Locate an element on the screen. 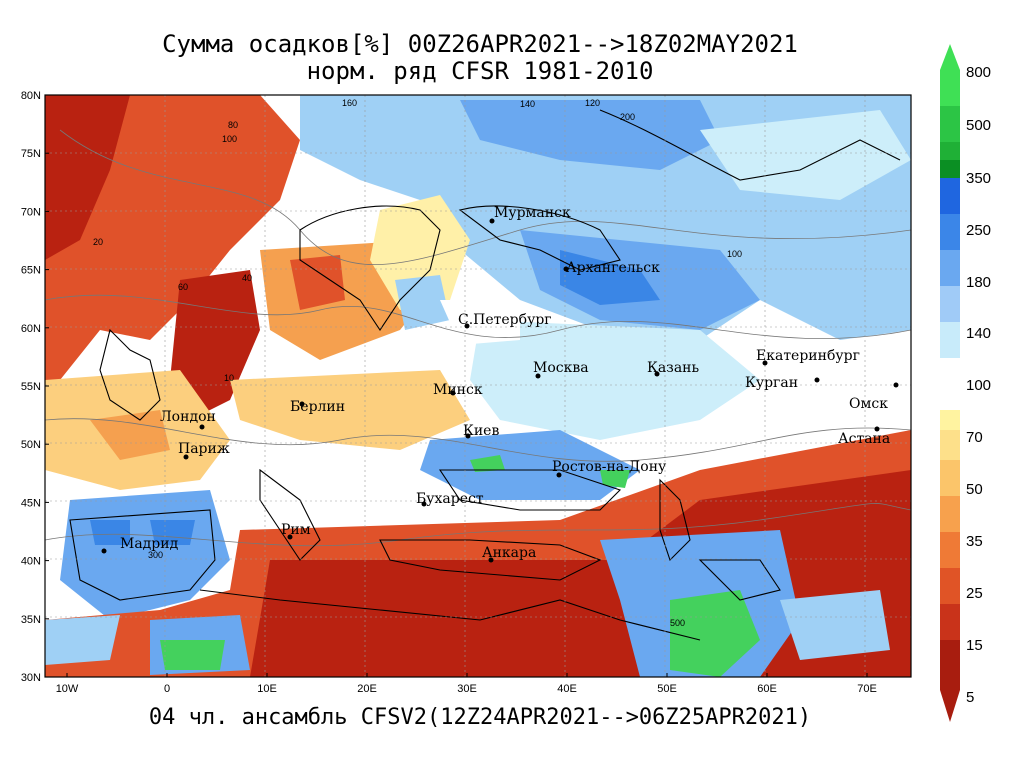  contour-label: 120 is located at coordinates (592, 103).